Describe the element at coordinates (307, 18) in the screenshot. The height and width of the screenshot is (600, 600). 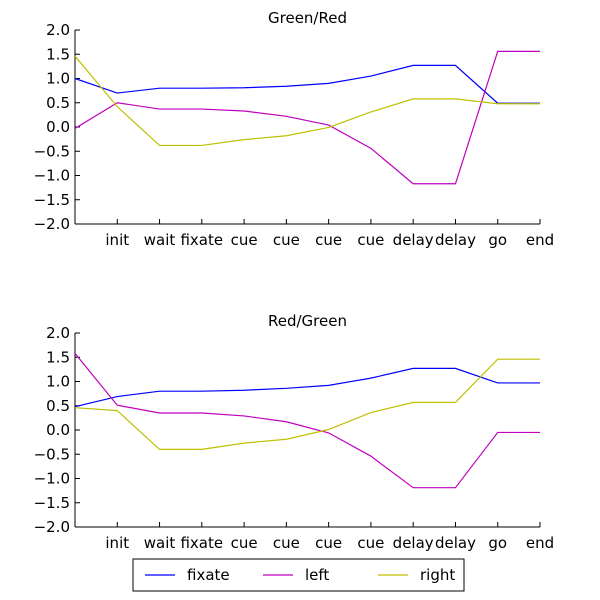
I see `chart-title: Green/Red` at that location.